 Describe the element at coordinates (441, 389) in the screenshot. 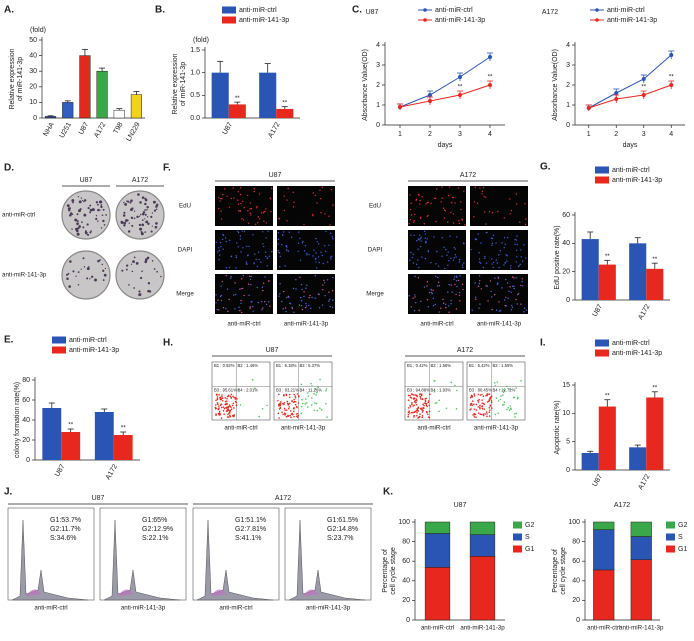

I see `quadrant-label: B4 : 1.93%` at that location.